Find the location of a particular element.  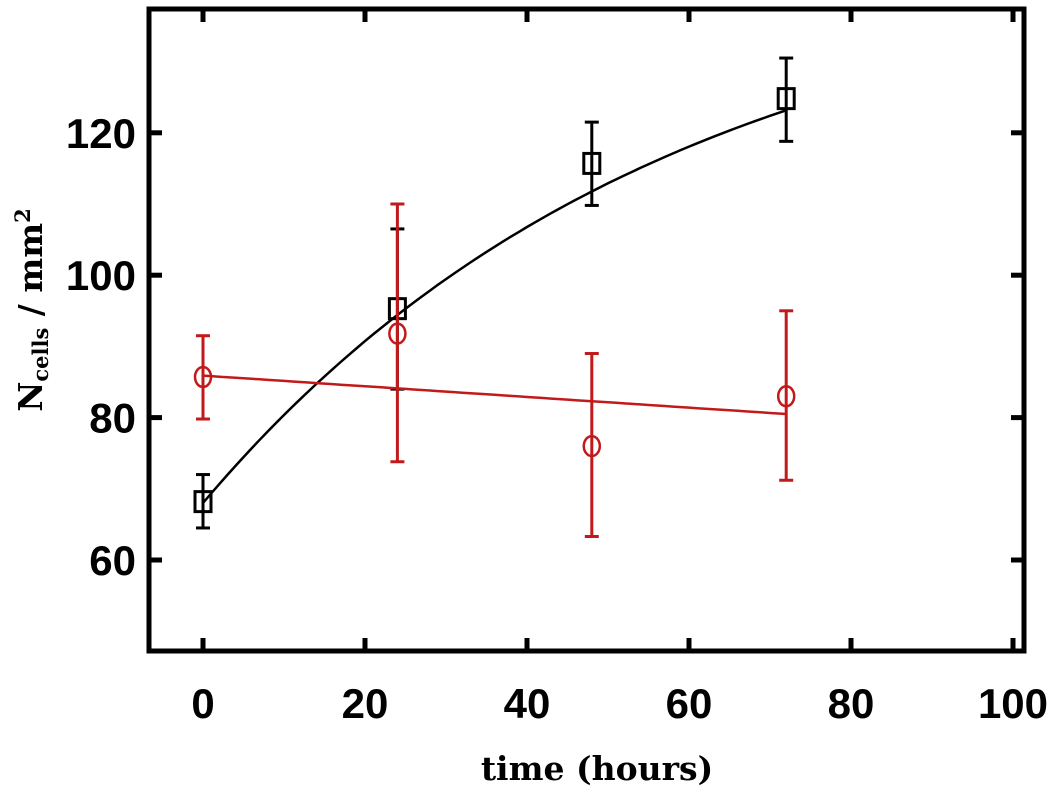

svg-text: Ncells / mm2 is located at coordinates (31, 310).